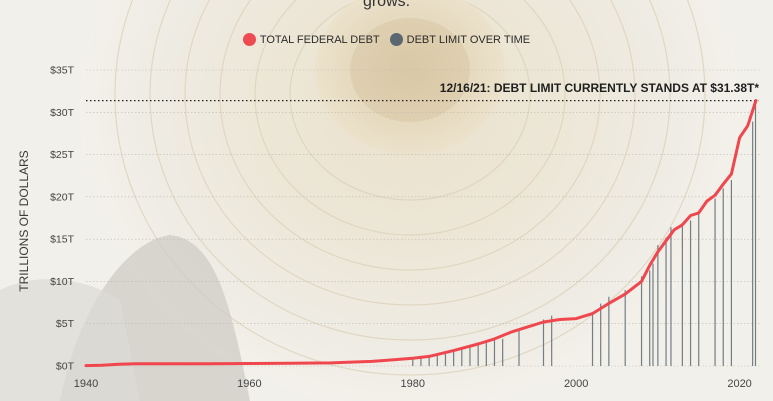 The image size is (773, 401). What do you see at coordinates (86, 384) in the screenshot?
I see `x-tick-label: 1940` at bounding box center [86, 384].